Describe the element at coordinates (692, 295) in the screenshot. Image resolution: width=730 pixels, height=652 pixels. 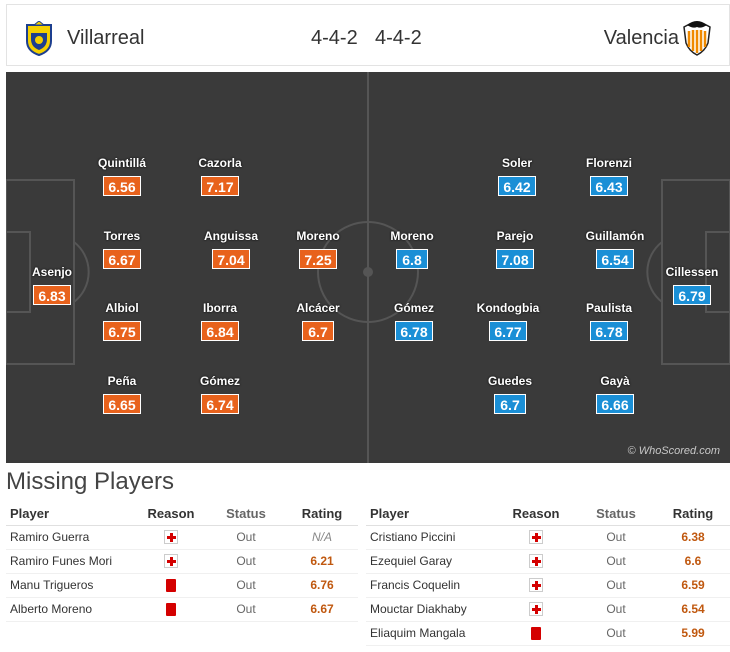
I see `player-rating: 6.79` at that location.